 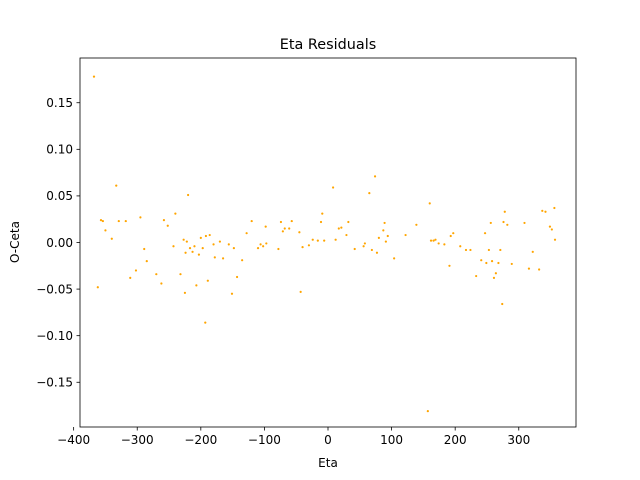 What do you see at coordinates (328, 45) in the screenshot?
I see `chart-title: Eta Residuals` at bounding box center [328, 45].